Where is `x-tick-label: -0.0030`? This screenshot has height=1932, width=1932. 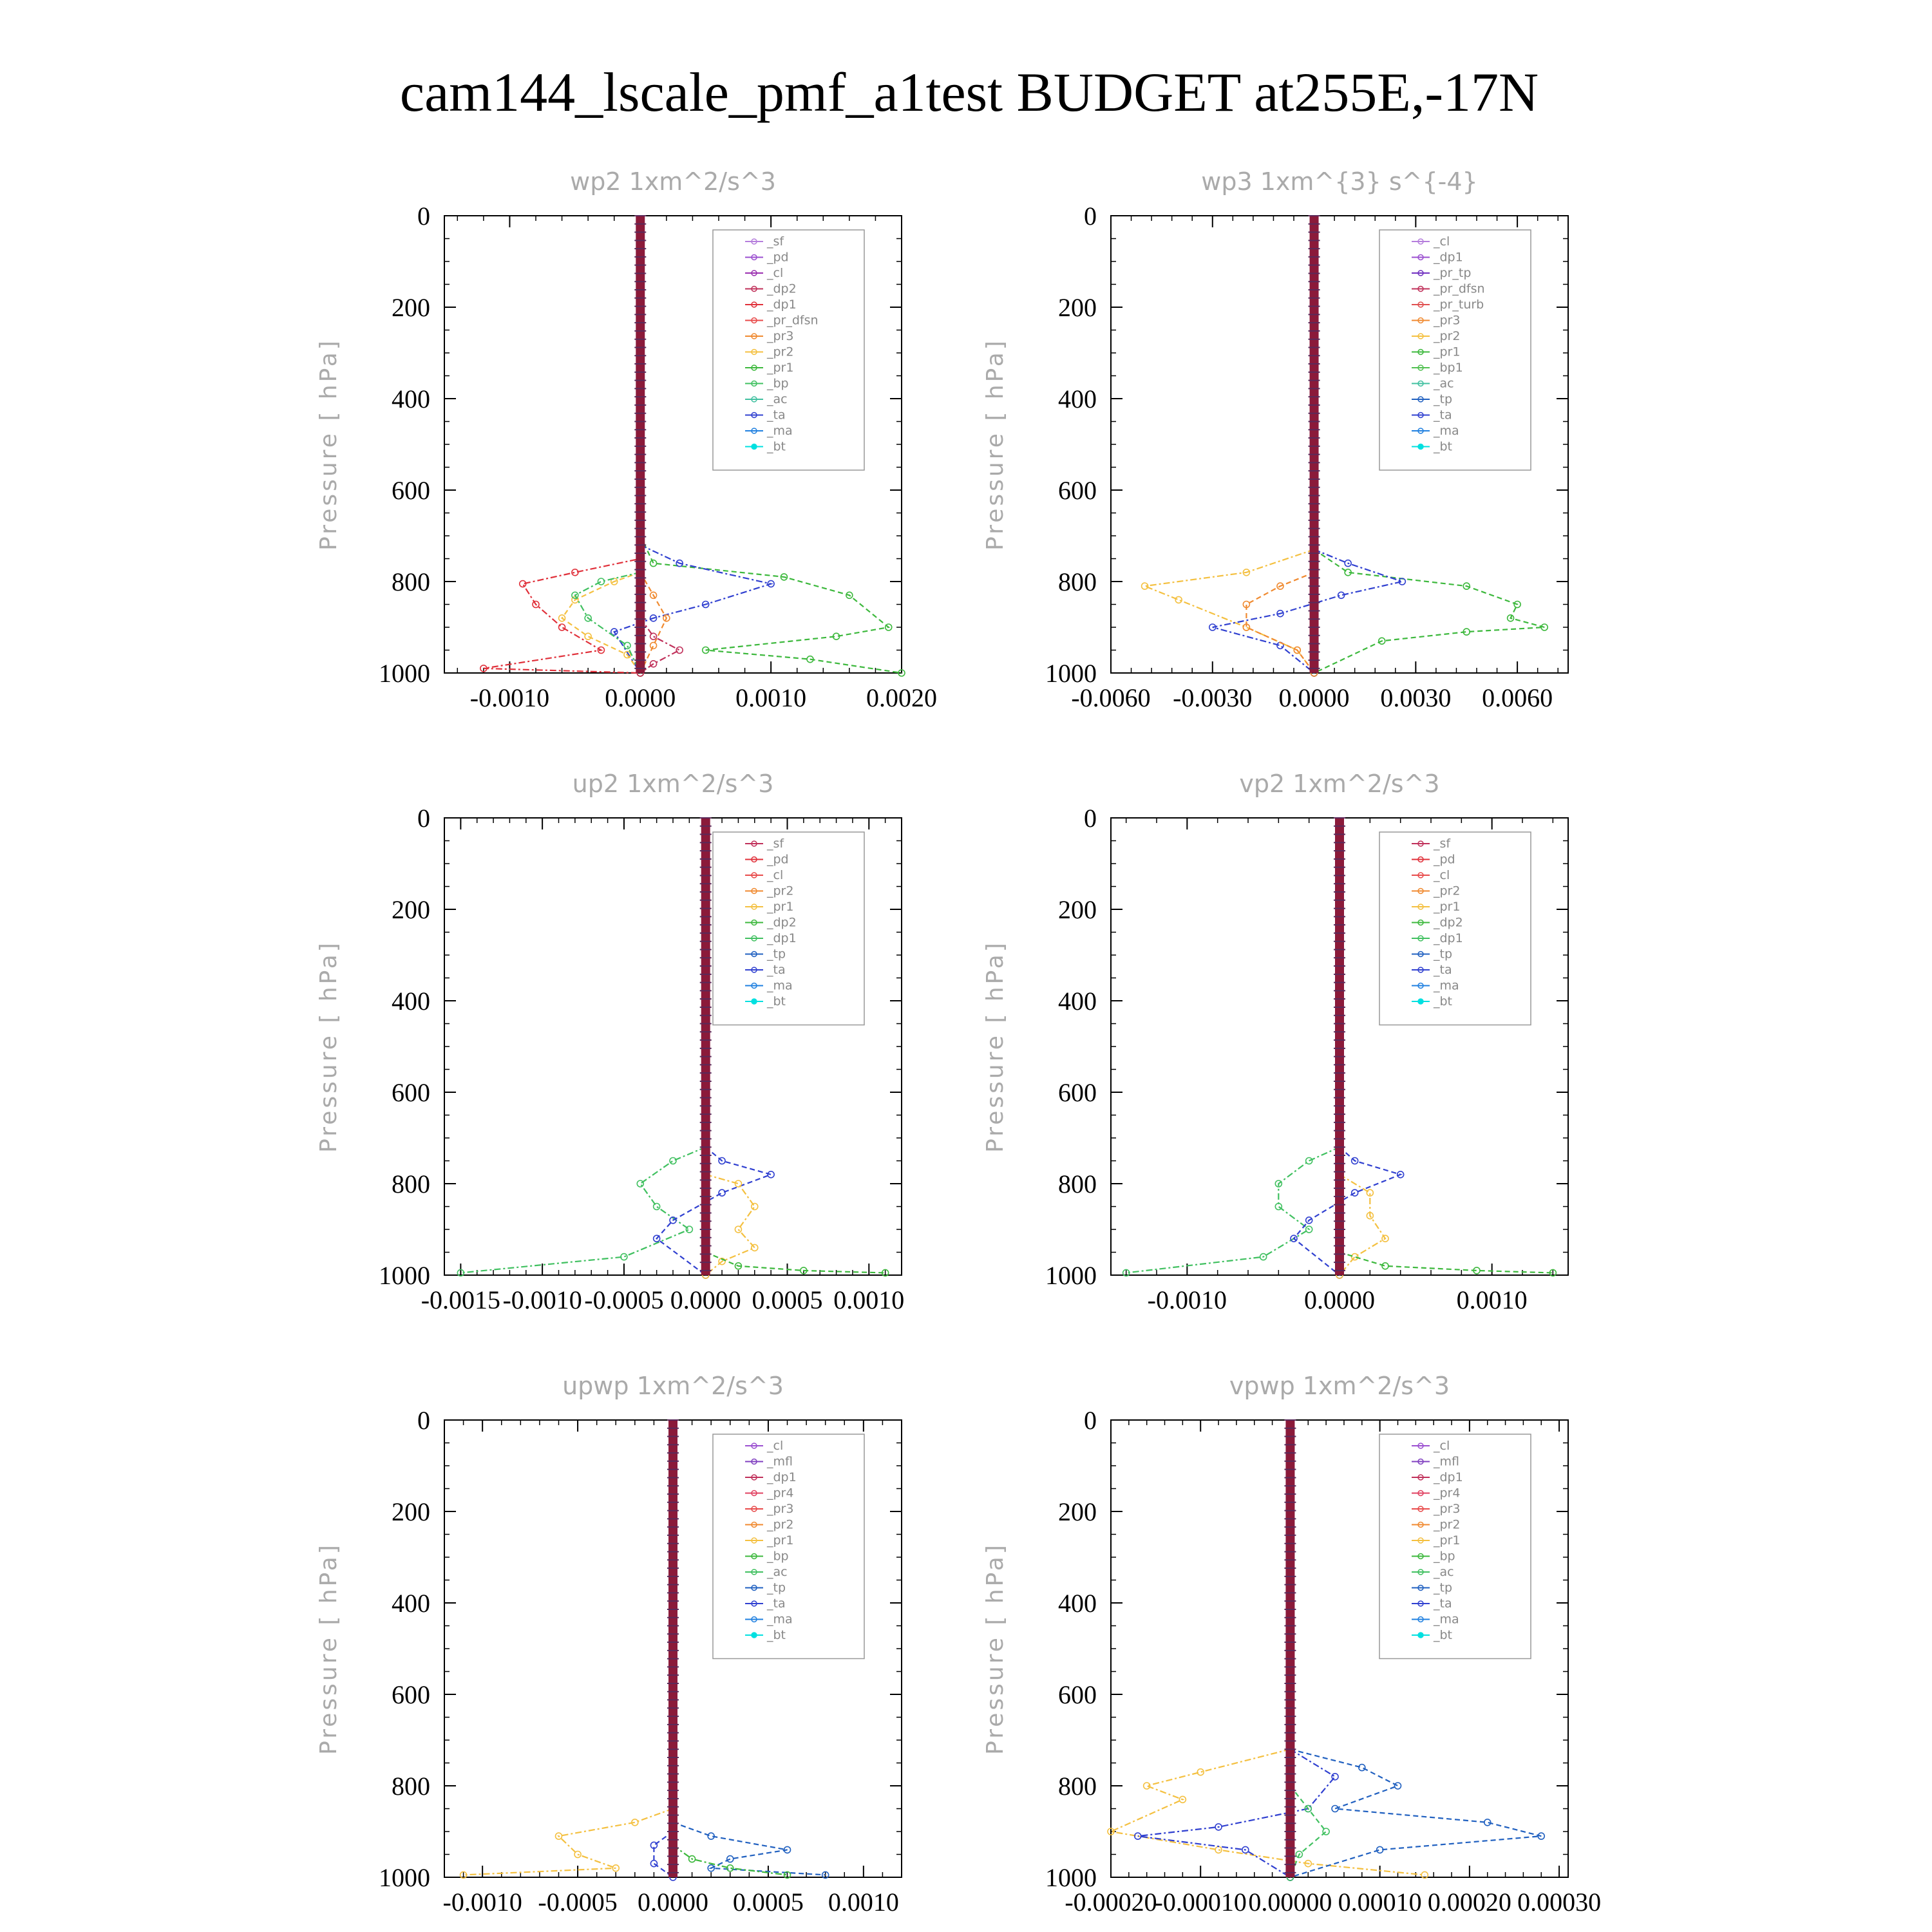
x-tick-label: -0.0030 is located at coordinates (1212, 697).